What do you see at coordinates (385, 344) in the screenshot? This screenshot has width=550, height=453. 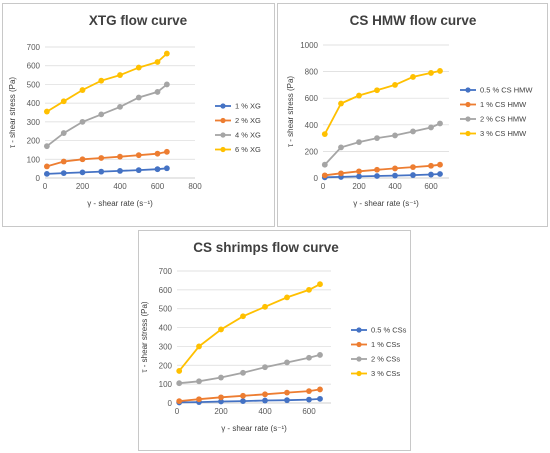 I see `legend-label: 1 % CSs` at bounding box center [385, 344].